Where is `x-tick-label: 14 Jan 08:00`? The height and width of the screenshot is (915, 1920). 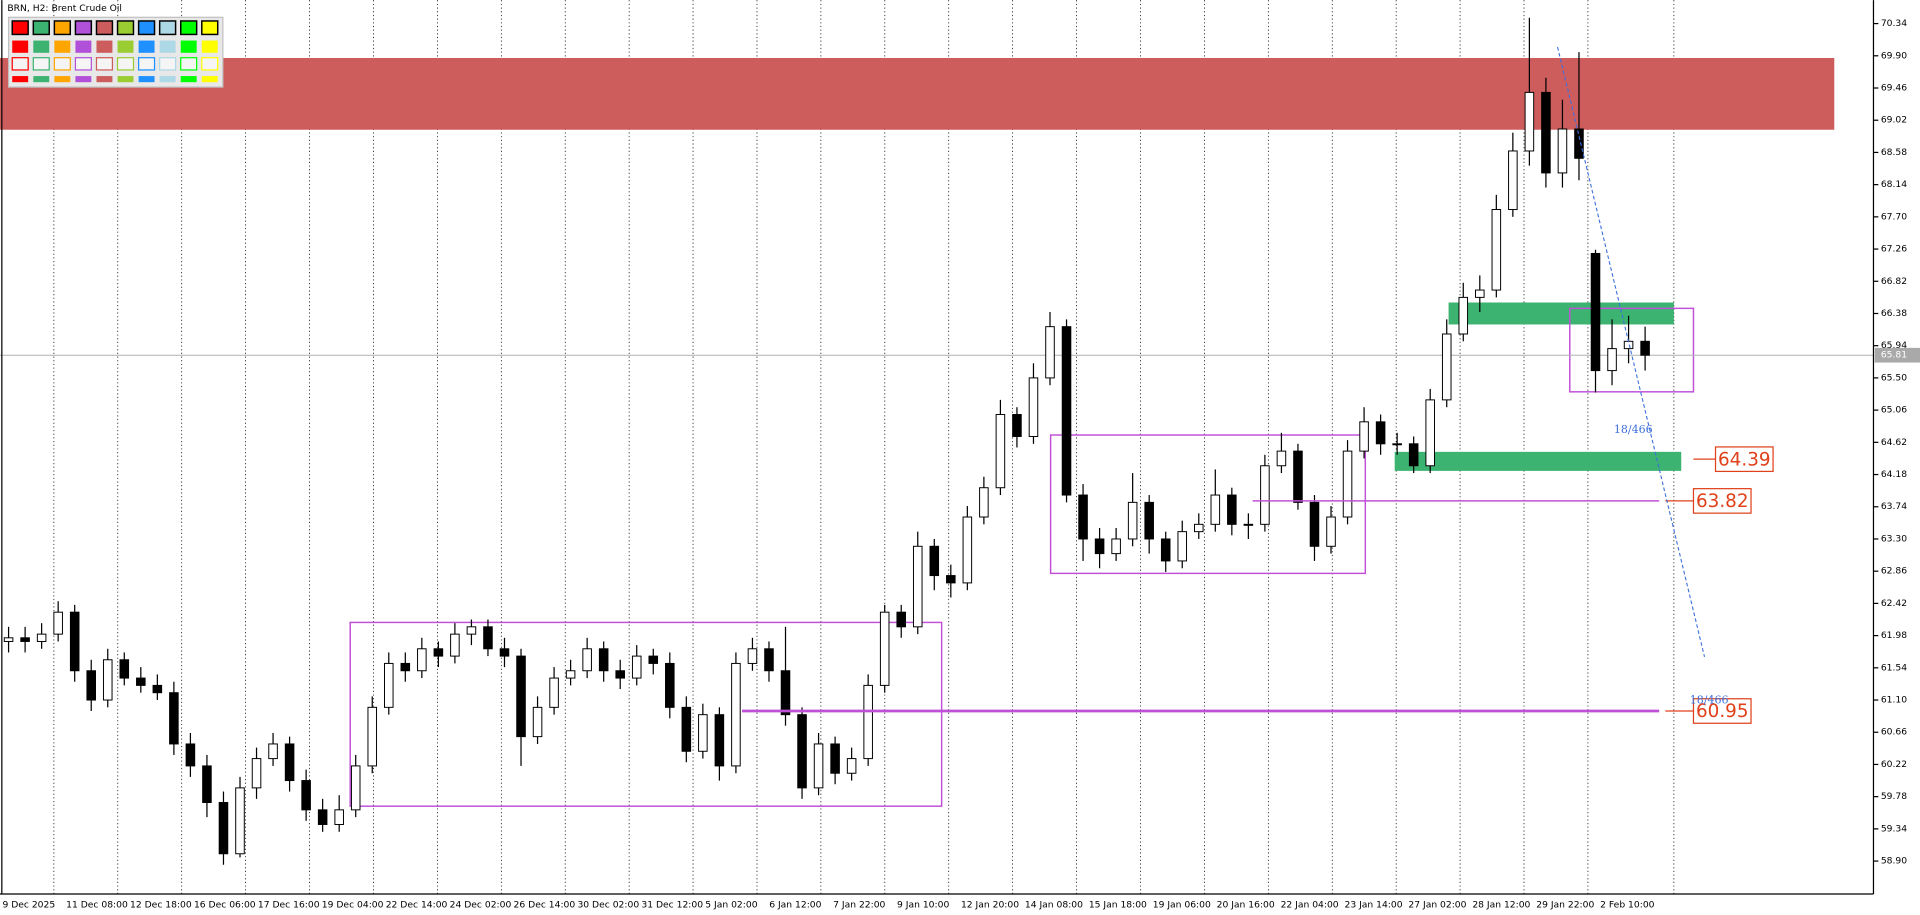 x-tick-label: 14 Jan 08:00 is located at coordinates (1054, 905).